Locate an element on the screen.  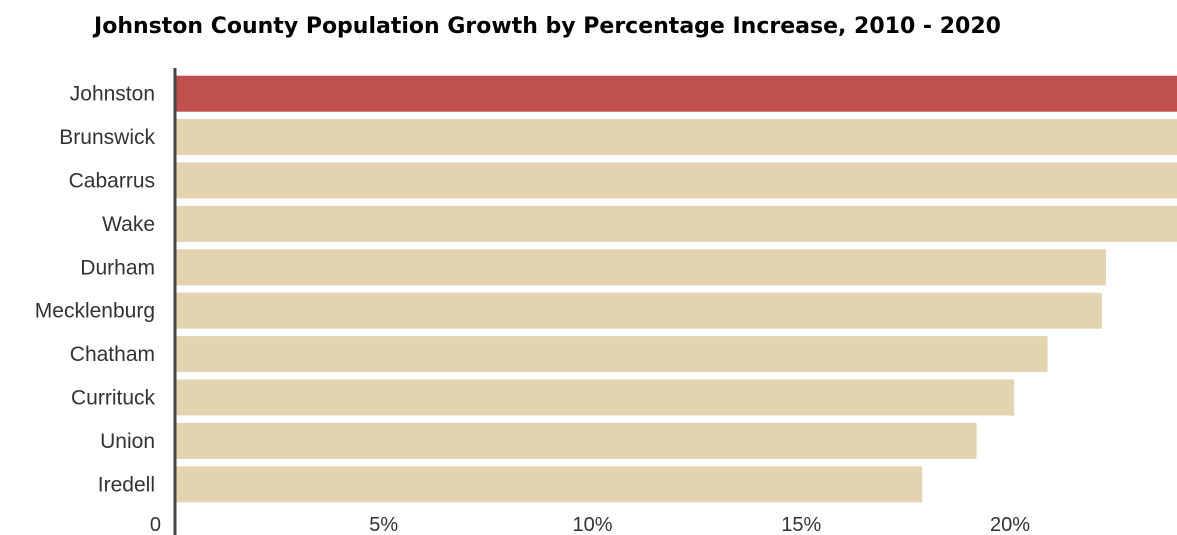
bar-brunswick is located at coordinates (676, 137).